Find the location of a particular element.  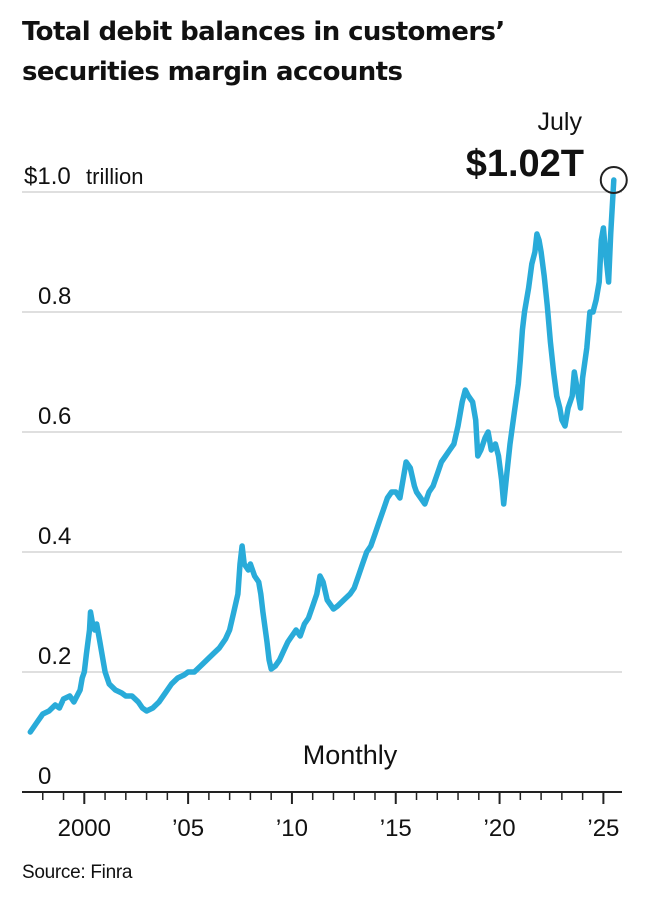

y-tick-label: 0 is located at coordinates (44, 776).